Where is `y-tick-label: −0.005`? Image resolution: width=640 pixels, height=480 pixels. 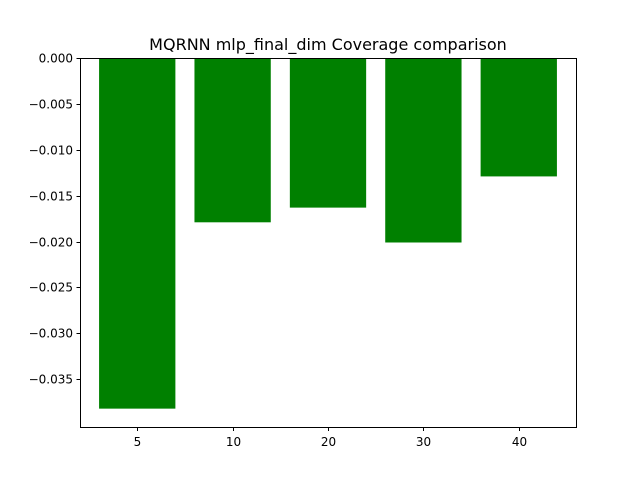 y-tick-label: −0.005 is located at coordinates (51, 105).